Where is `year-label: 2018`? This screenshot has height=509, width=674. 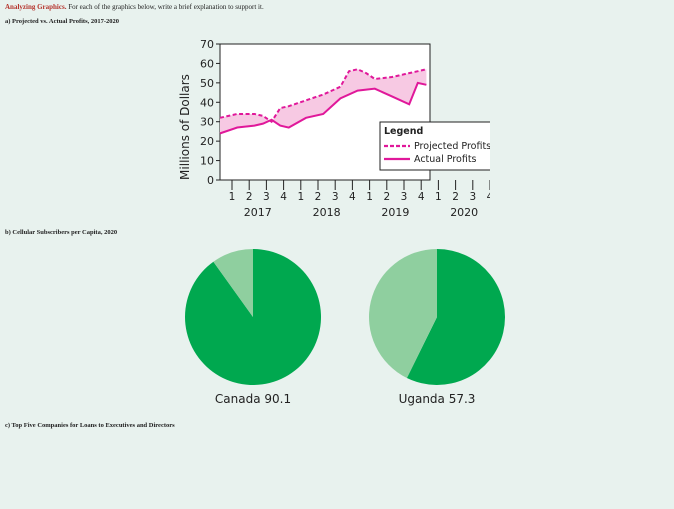 year-label: 2018 is located at coordinates (327, 212).